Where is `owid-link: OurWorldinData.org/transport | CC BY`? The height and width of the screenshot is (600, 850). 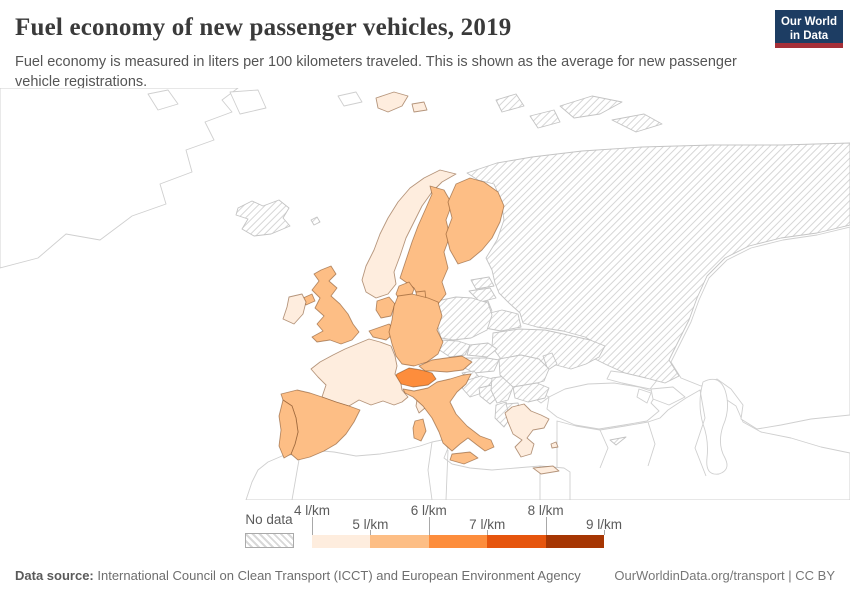
owid-link: OurWorldinData.org/transport | CC BY is located at coordinates (724, 575).